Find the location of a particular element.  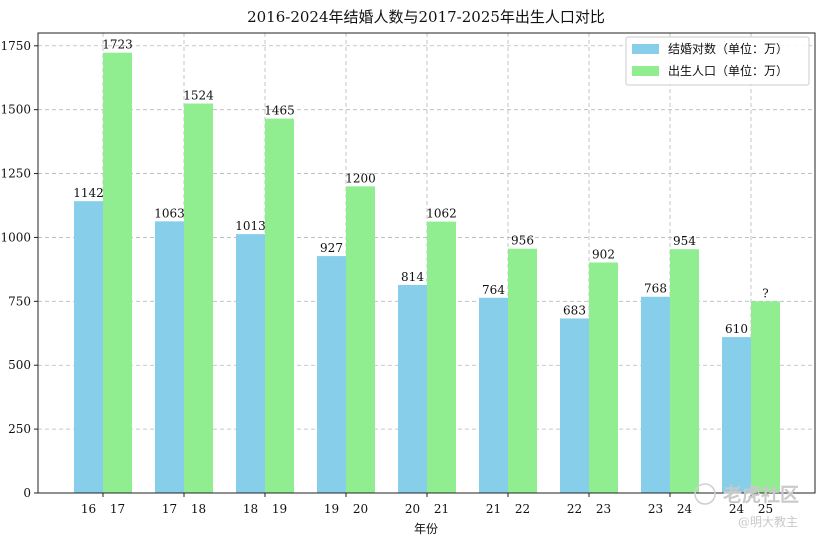

y-tick-label: 0 is located at coordinates (27, 493).